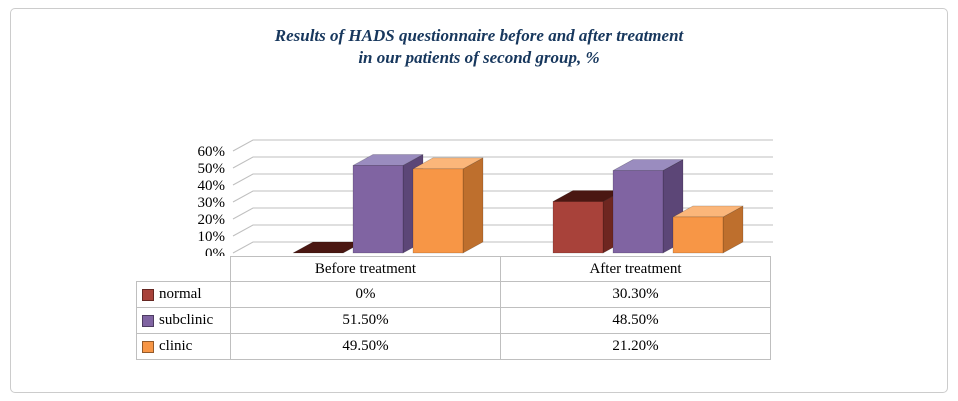 The height and width of the screenshot is (401, 958). Describe the element at coordinates (366, 295) in the screenshot. I see `table-cell-normal-before: 0%` at that location.